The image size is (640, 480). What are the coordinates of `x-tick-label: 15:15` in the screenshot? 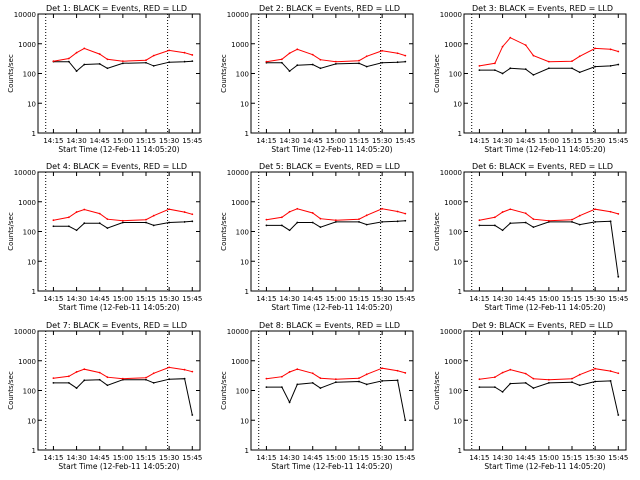 It's located at (359, 299).